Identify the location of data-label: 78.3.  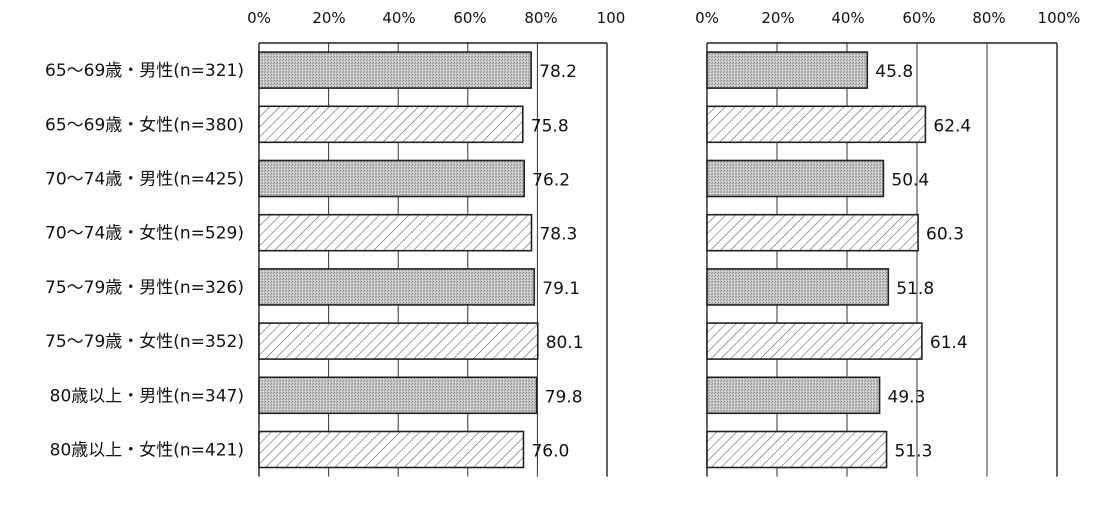
(558, 235).